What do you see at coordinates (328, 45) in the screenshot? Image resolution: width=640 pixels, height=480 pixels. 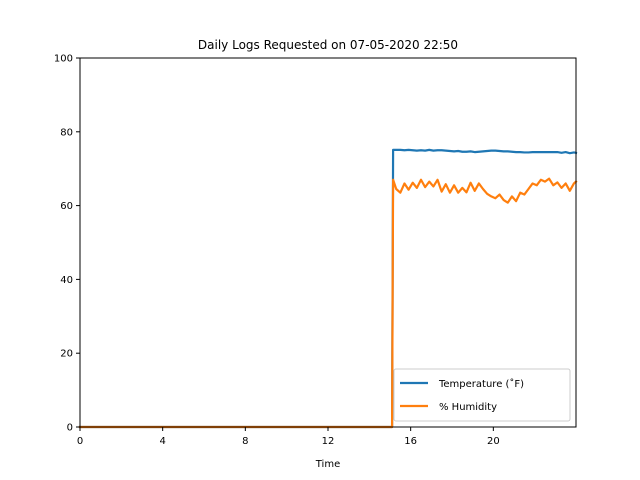 I see `chart-title: Daily Logs Requested on 07-05-2020 22:50` at bounding box center [328, 45].